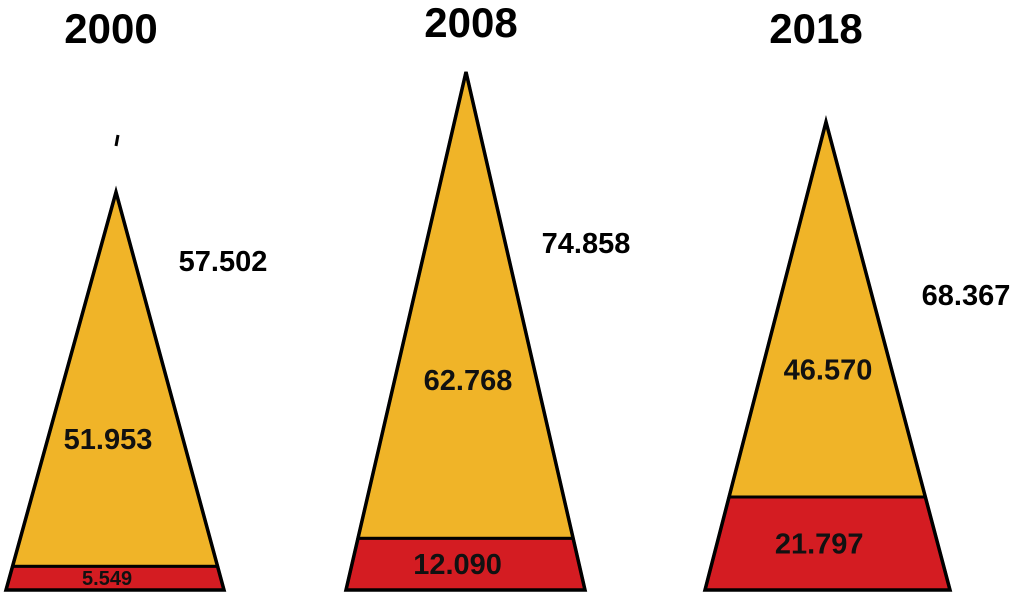 The height and width of the screenshot is (595, 1024). I want to click on upper-value-label-2008: 62.768, so click(468, 381).